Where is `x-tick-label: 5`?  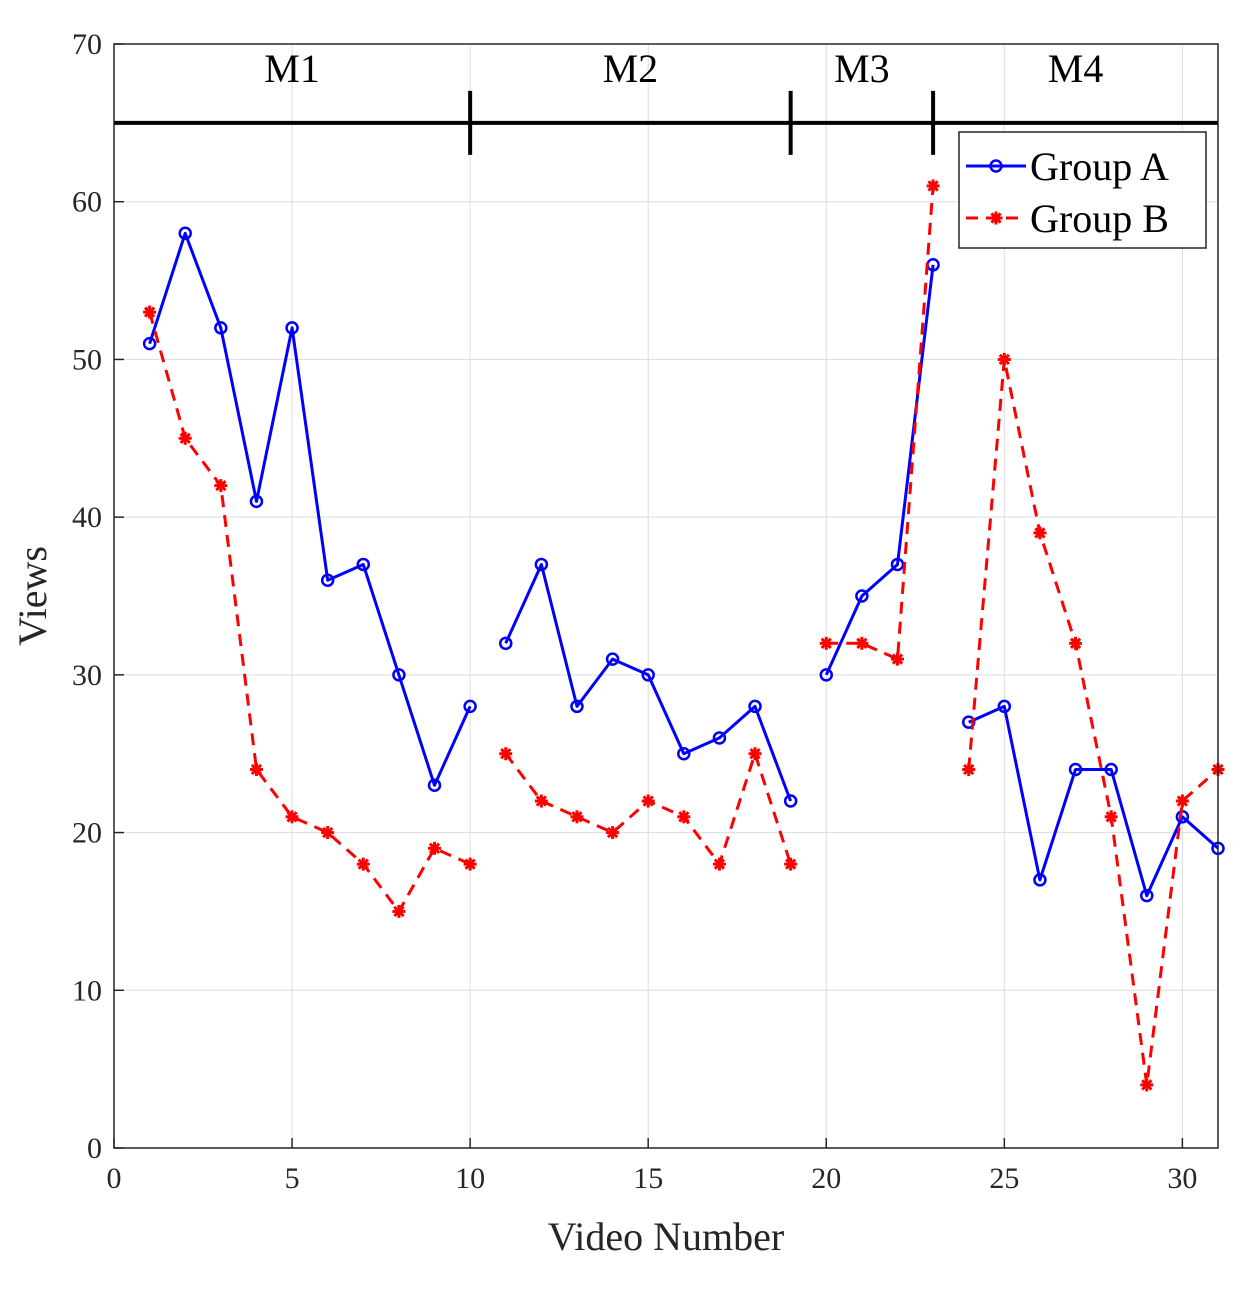
x-tick-label: 5 is located at coordinates (292, 1178).